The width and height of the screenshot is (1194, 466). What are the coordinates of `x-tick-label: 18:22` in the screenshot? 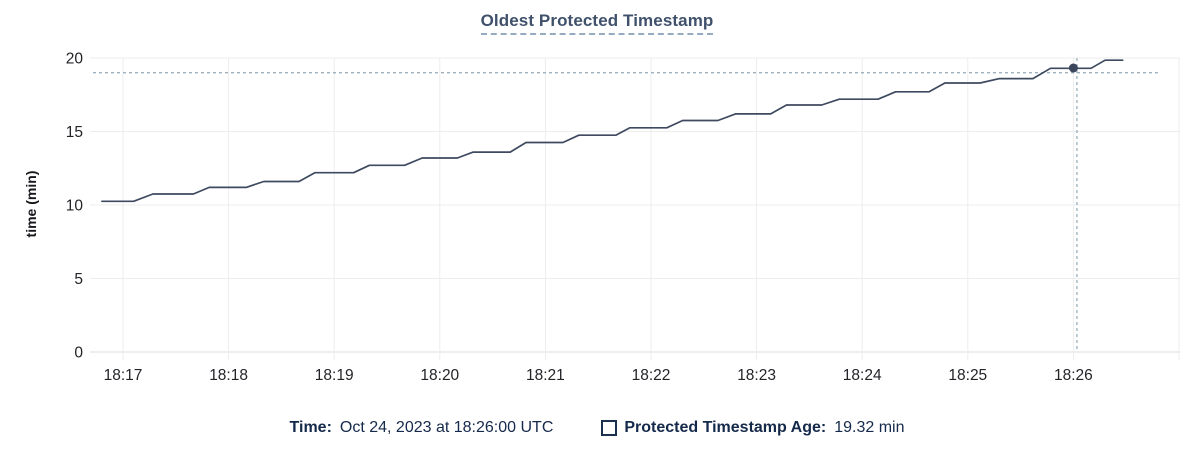 It's located at (651, 375).